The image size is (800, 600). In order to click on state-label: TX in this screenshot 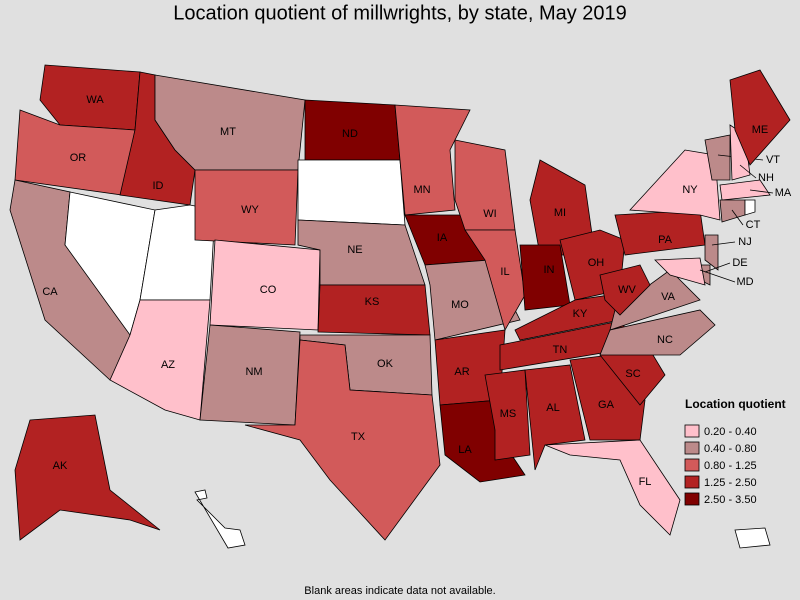, I will do `click(358, 437)`.